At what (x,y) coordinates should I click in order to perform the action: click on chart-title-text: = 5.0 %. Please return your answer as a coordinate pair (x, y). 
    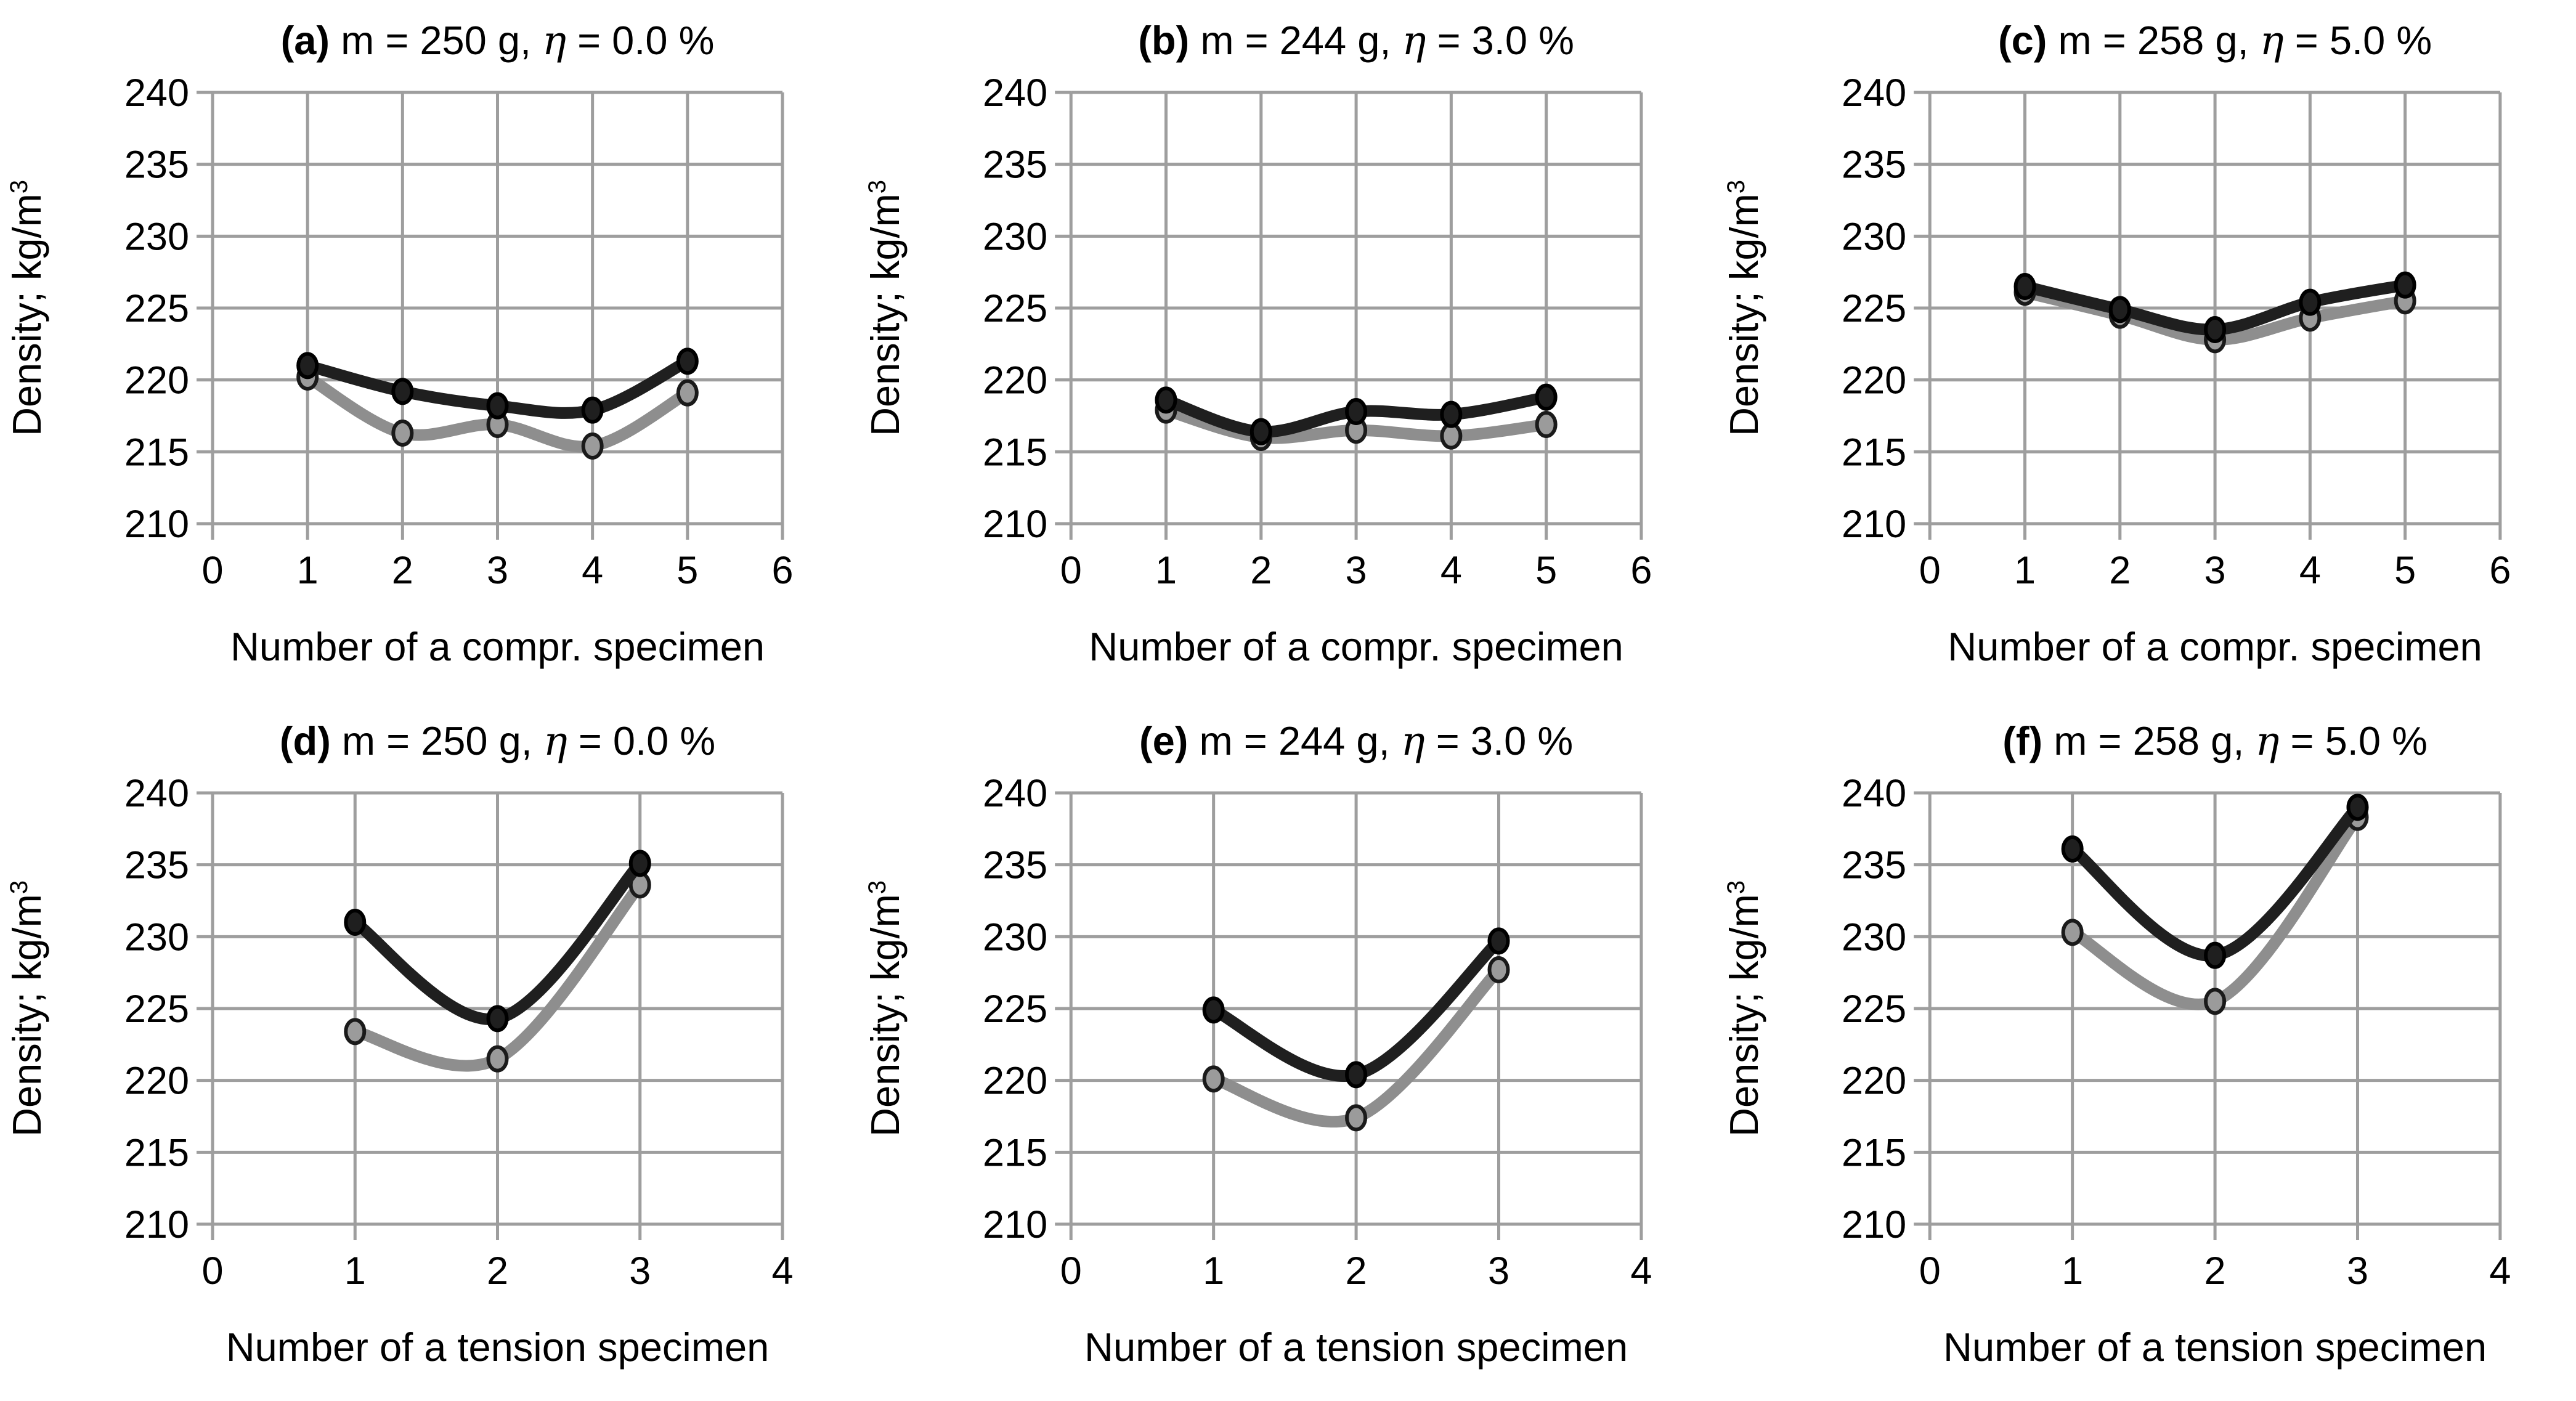
    Looking at the image, I should click on (2353, 740).